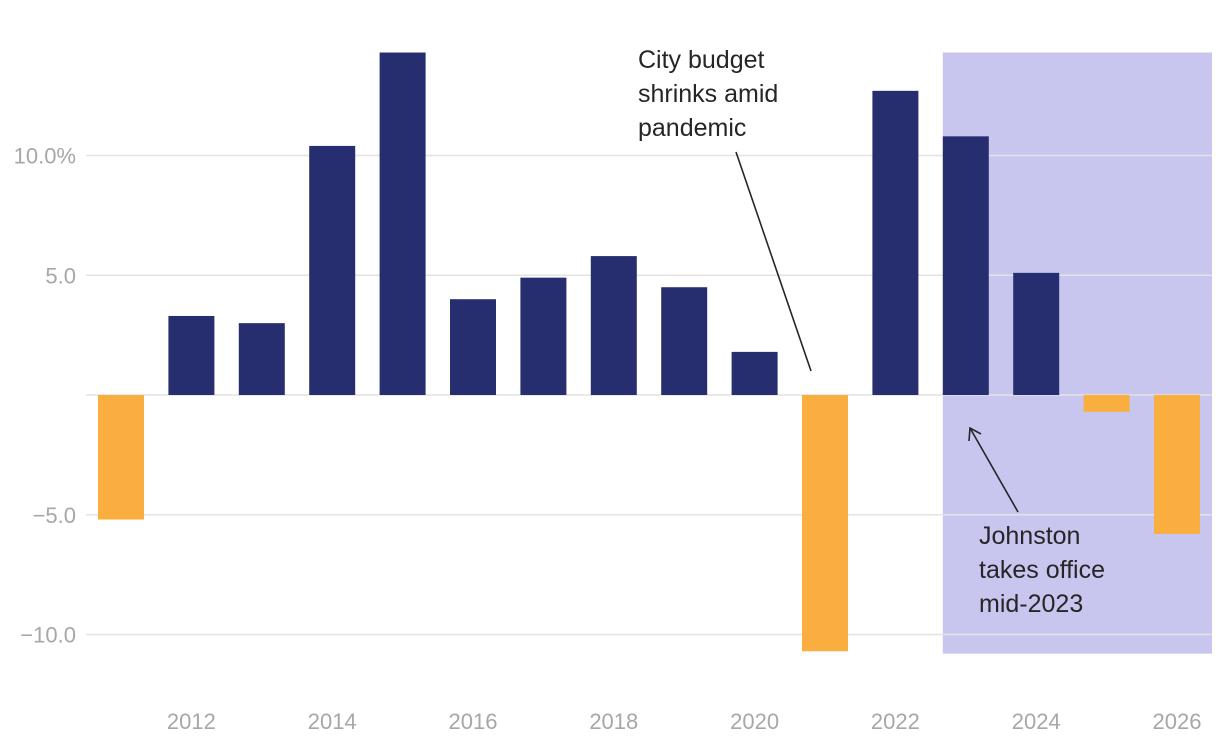 Image resolution: width=1220 pixels, height=756 pixels. What do you see at coordinates (261, 359) in the screenshot?
I see `bar-2013` at bounding box center [261, 359].